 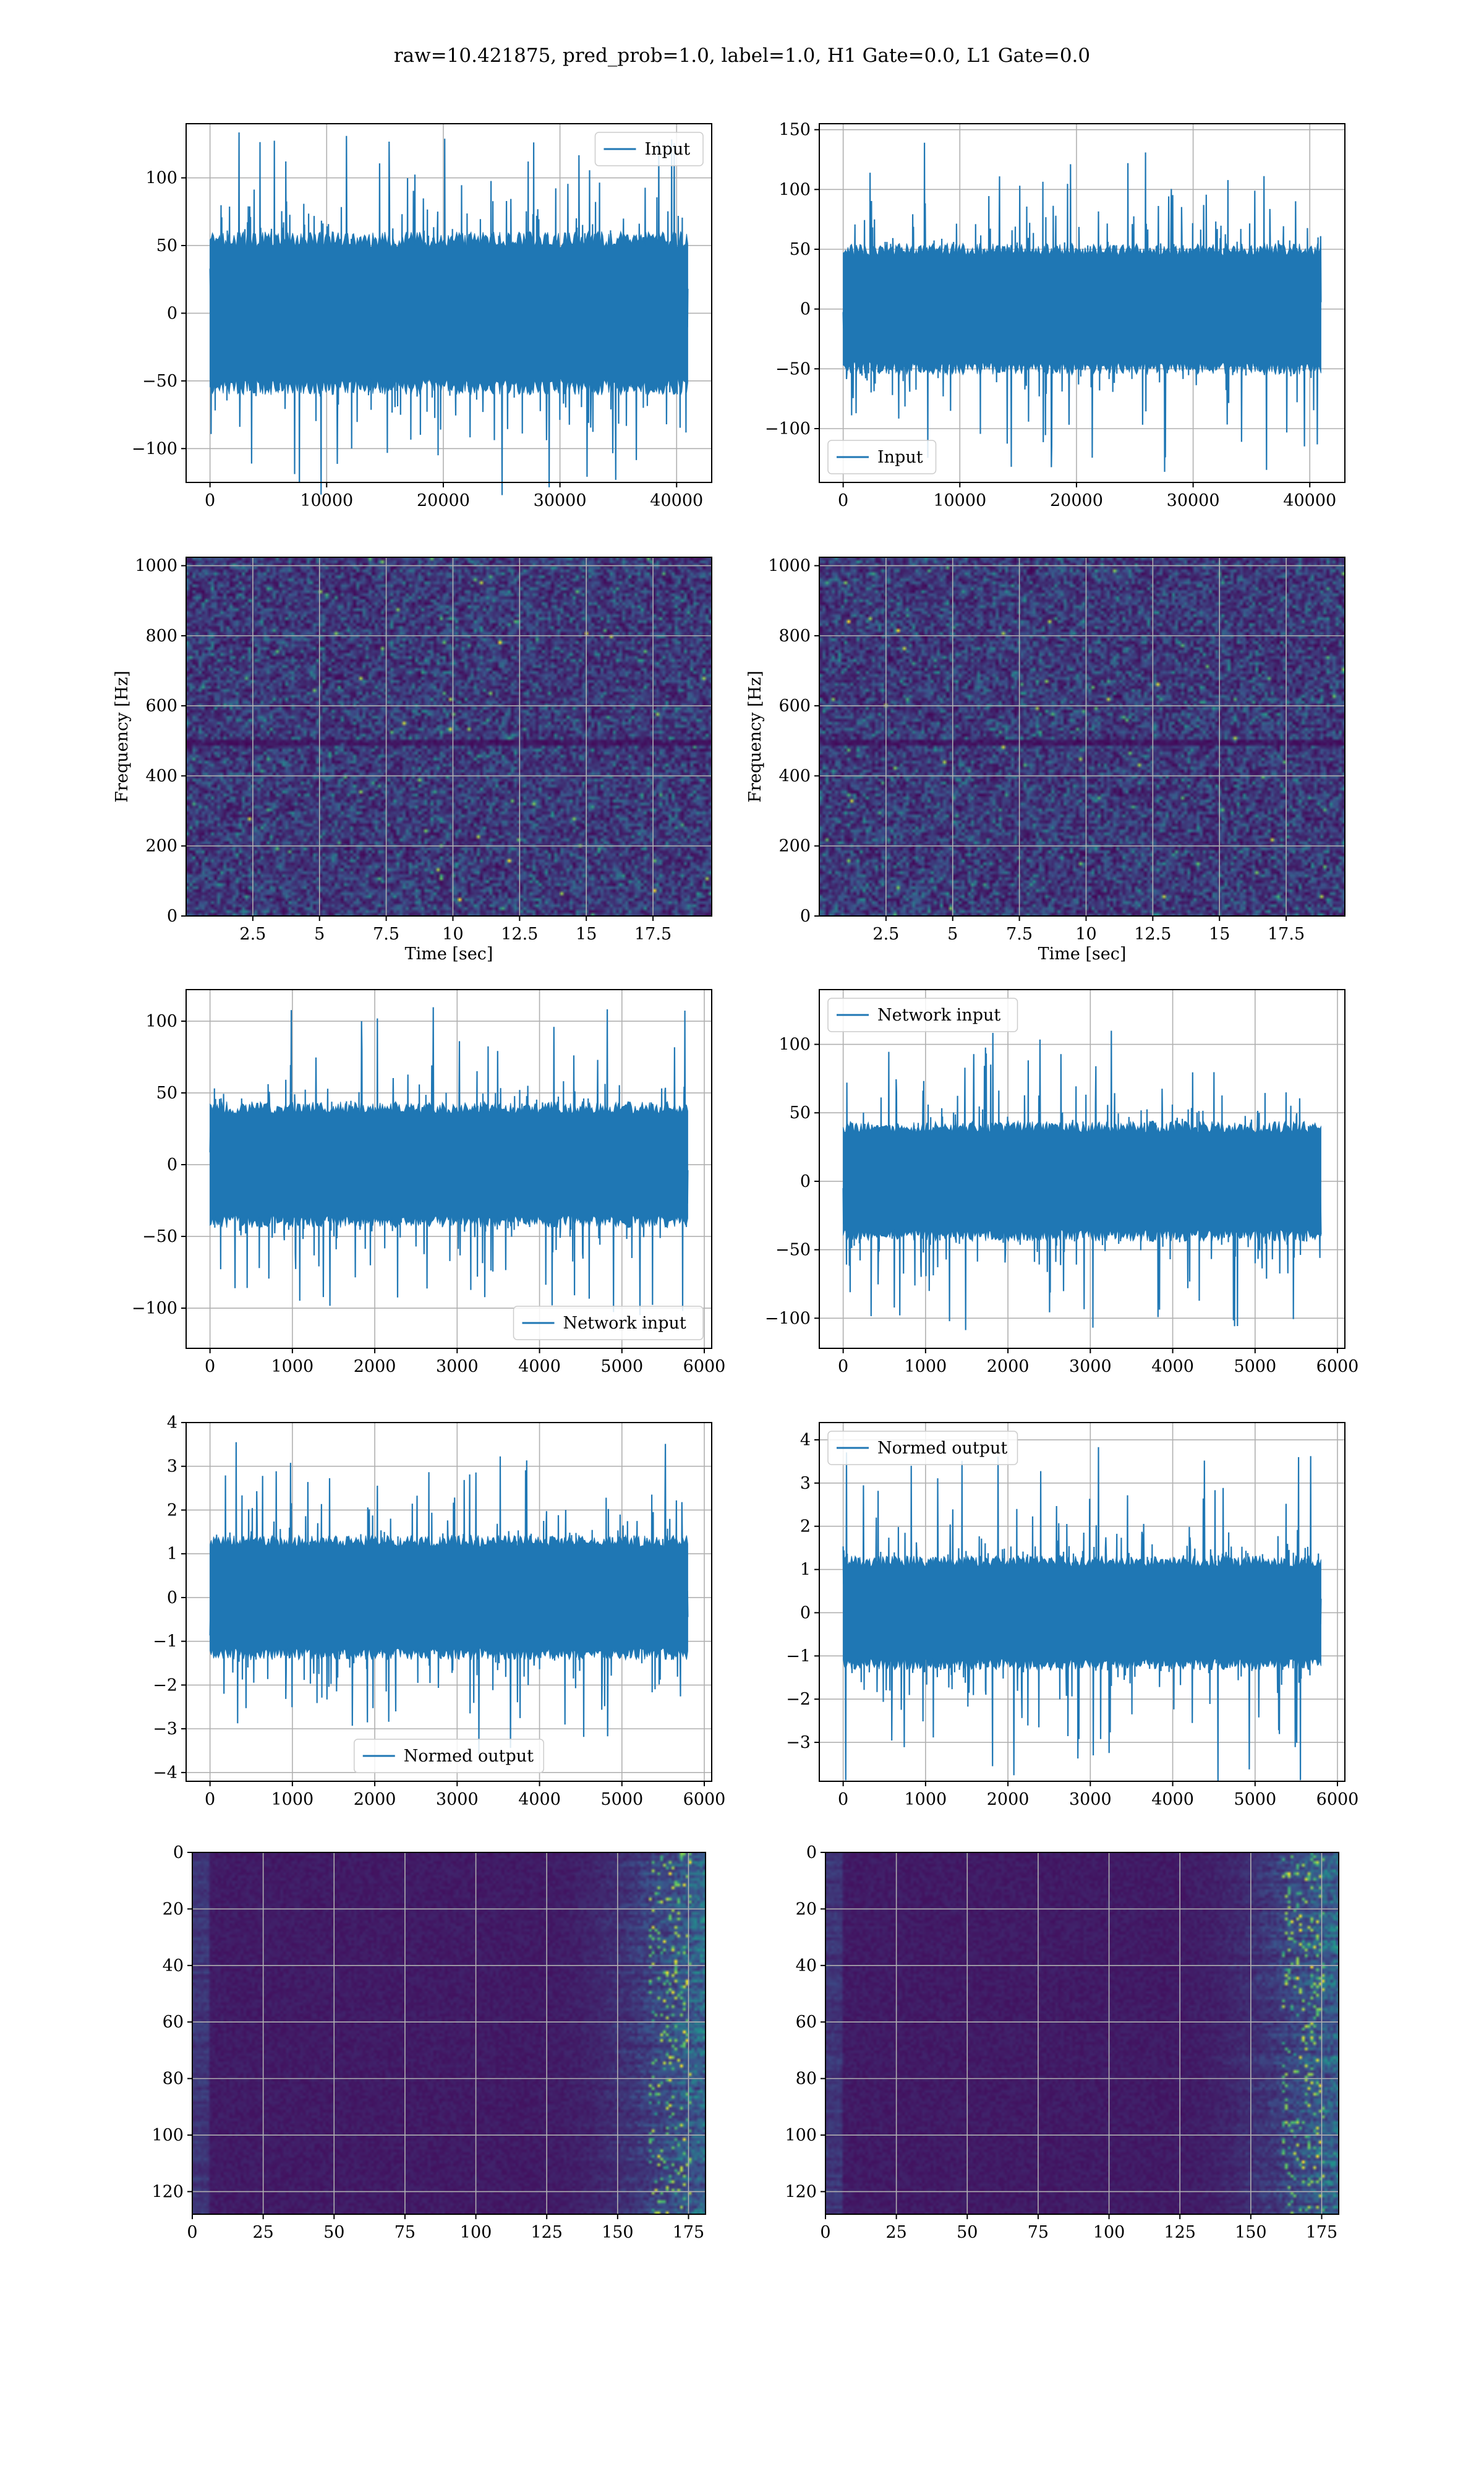 I want to click on y-tick-label: 600, so click(x=161, y=706).